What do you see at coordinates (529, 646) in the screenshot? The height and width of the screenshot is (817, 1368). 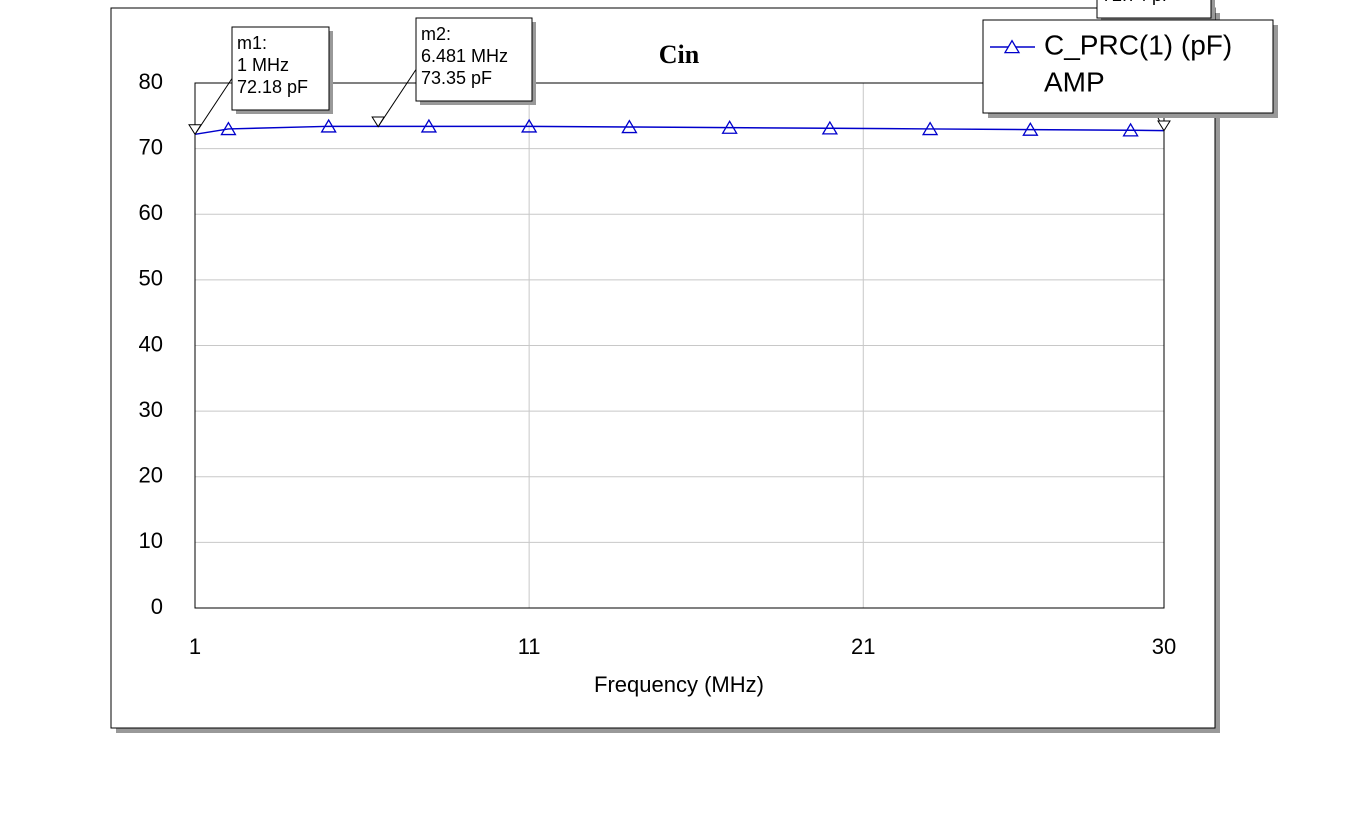 I see `x-tick-label: 11` at bounding box center [529, 646].